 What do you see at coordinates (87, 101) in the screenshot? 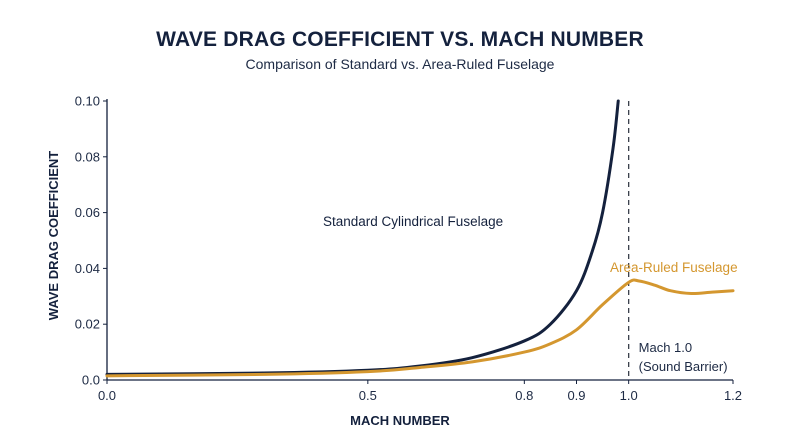
I see `y-tick-label: 0.10` at bounding box center [87, 101].